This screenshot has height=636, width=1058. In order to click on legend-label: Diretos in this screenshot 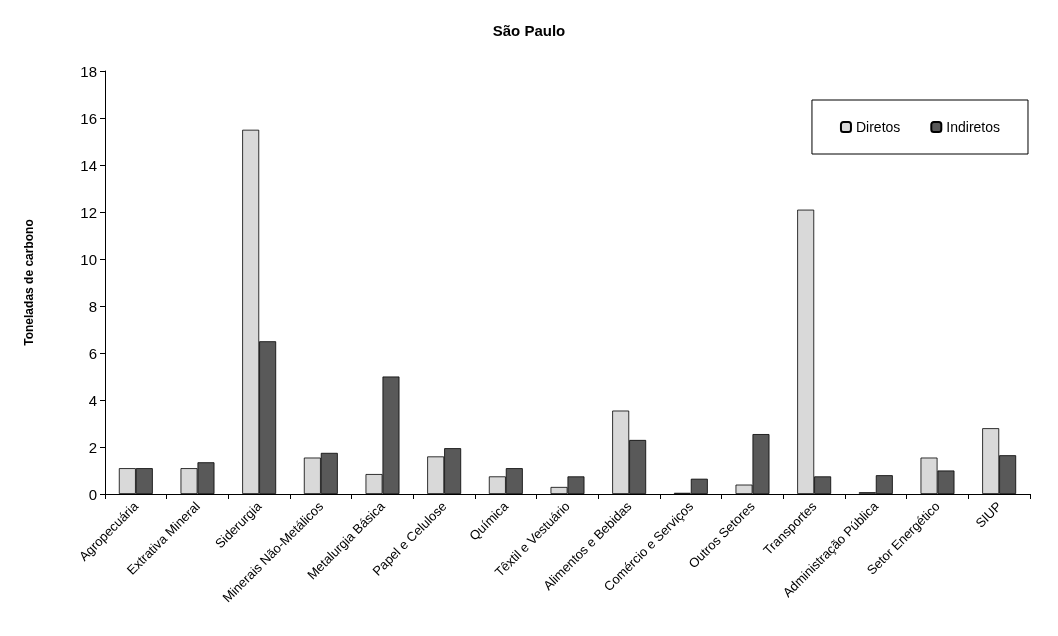, I will do `click(878, 127)`.